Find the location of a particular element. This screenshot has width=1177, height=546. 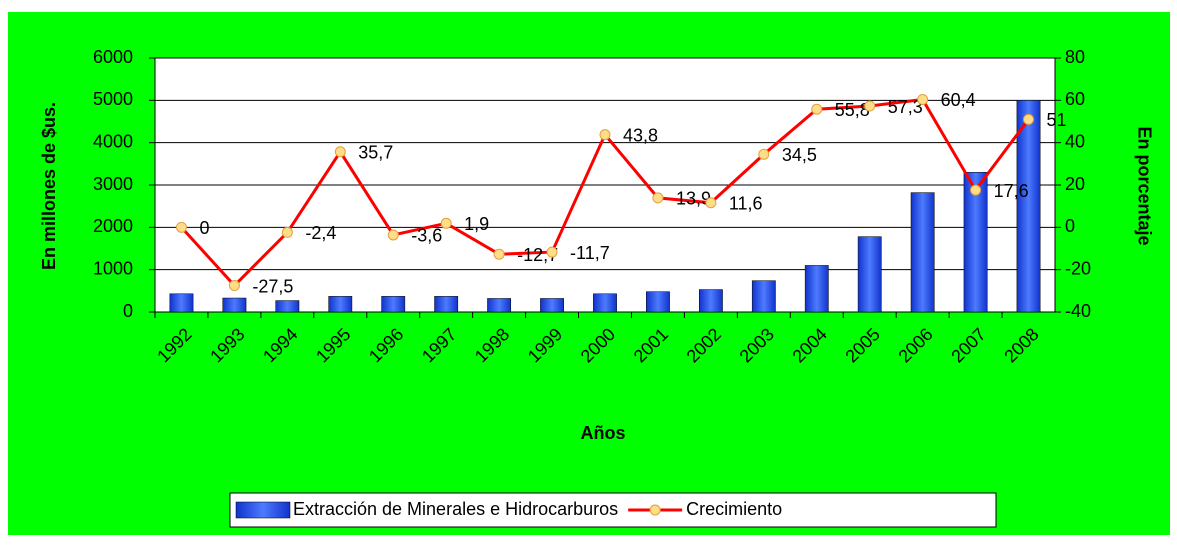

data-label: 1,9 is located at coordinates (476, 224).